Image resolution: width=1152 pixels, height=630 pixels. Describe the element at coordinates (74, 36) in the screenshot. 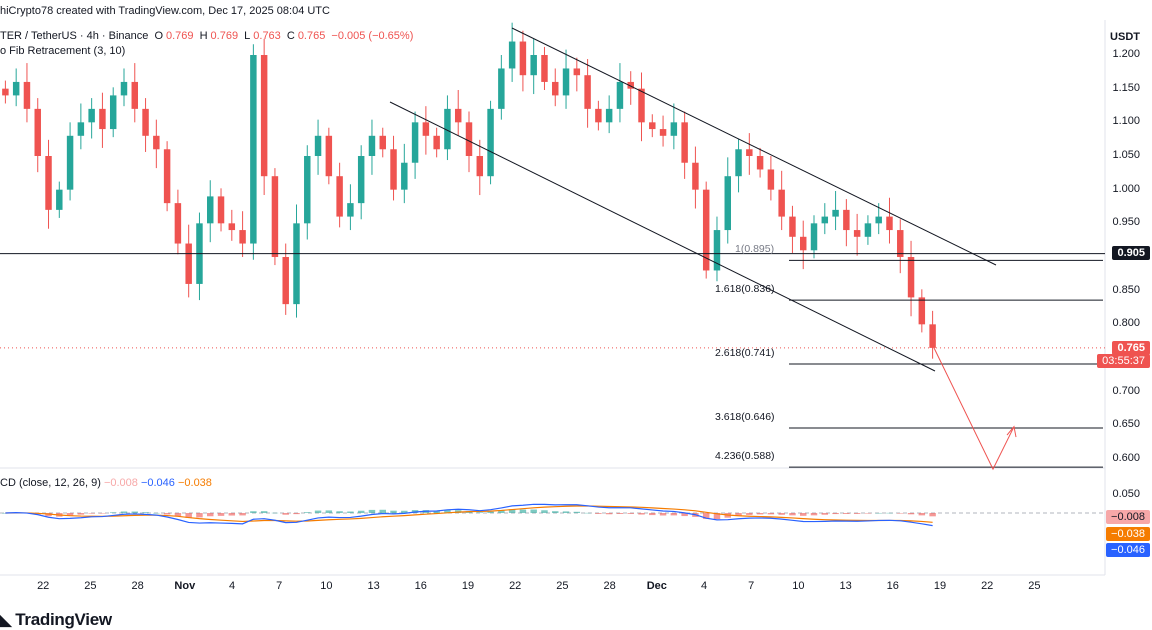

I see `symbol-label: TER / TetherUS · 4h · Binance` at that location.